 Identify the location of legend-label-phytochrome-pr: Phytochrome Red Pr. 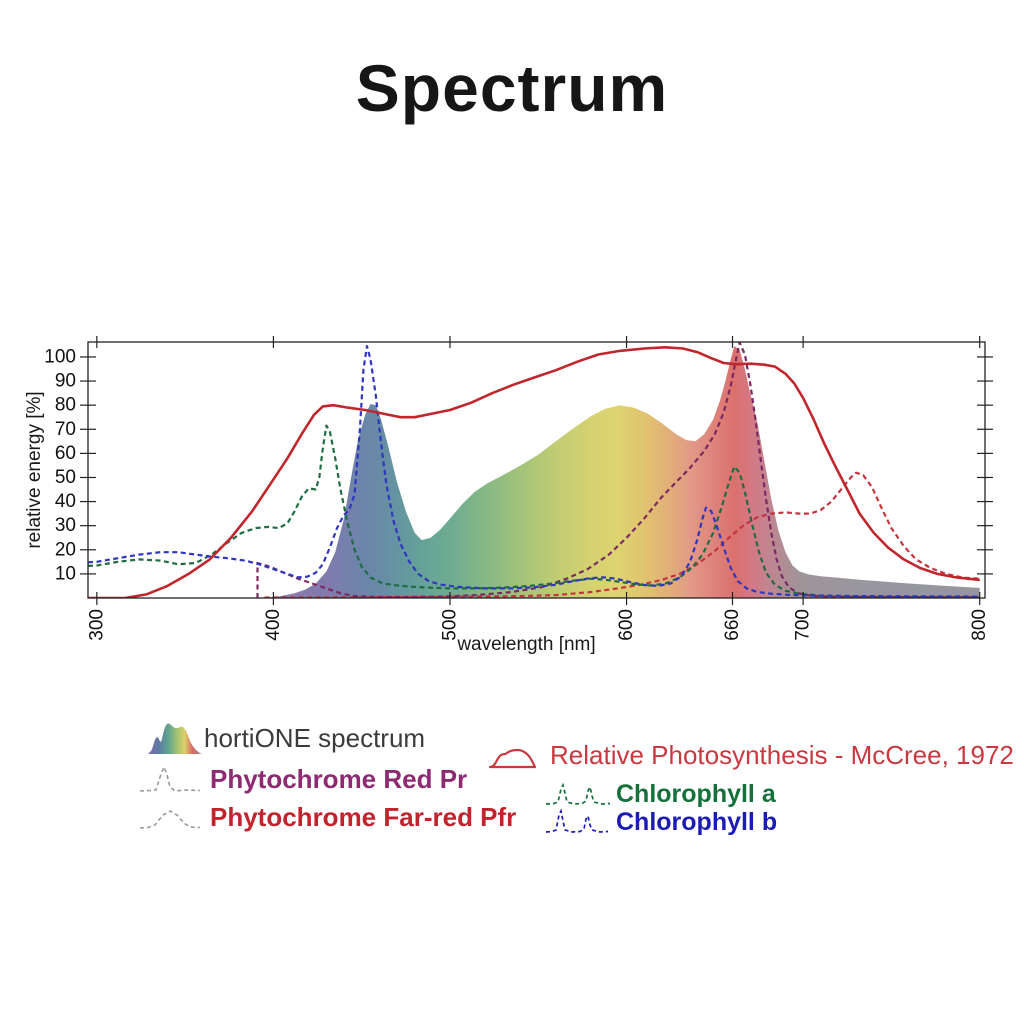
(339, 778).